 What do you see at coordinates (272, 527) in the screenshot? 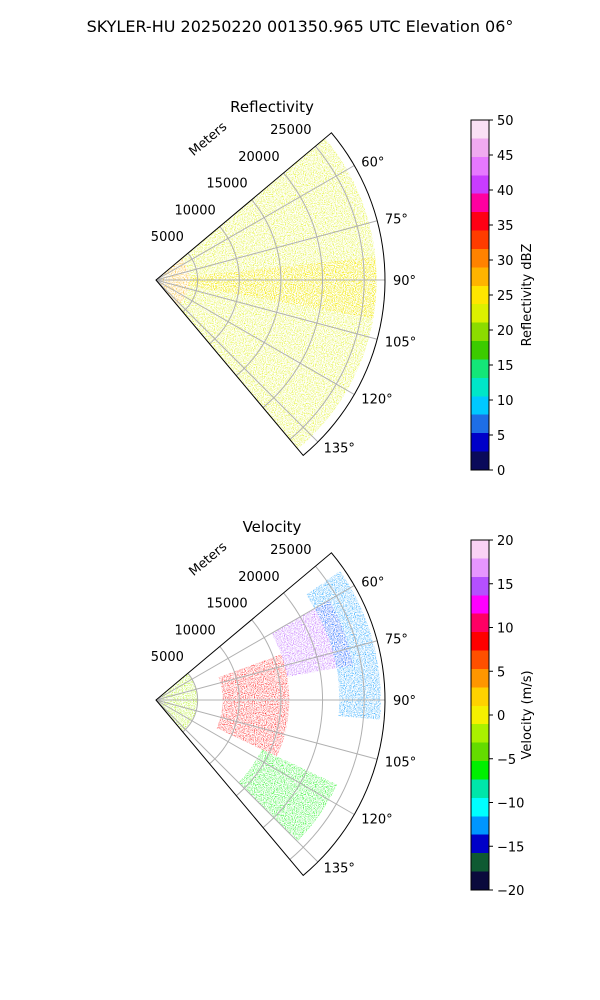
I see `velocity-title: Velocity` at bounding box center [272, 527].